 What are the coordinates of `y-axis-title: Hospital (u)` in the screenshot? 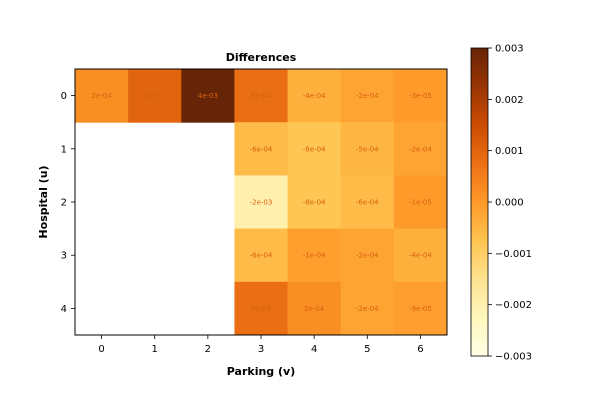 It's located at (43, 201).